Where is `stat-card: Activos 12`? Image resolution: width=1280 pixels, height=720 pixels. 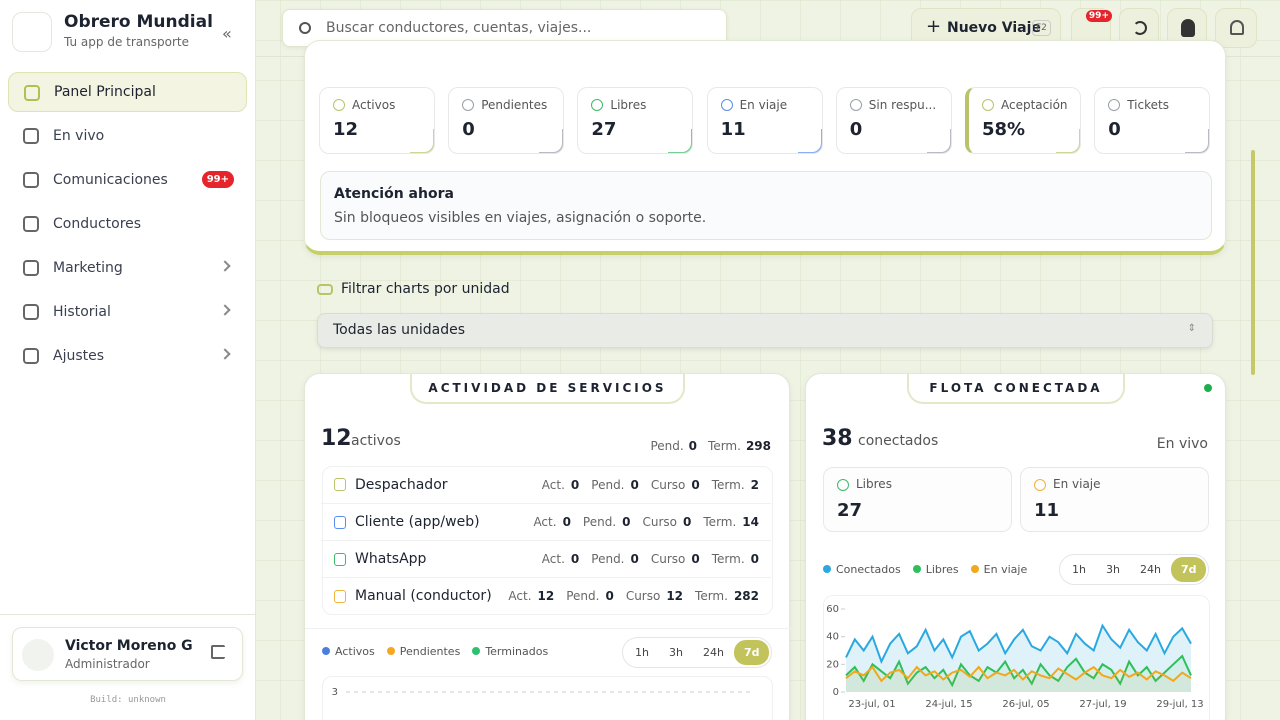
stat-card: Activos 12 is located at coordinates (377, 120).